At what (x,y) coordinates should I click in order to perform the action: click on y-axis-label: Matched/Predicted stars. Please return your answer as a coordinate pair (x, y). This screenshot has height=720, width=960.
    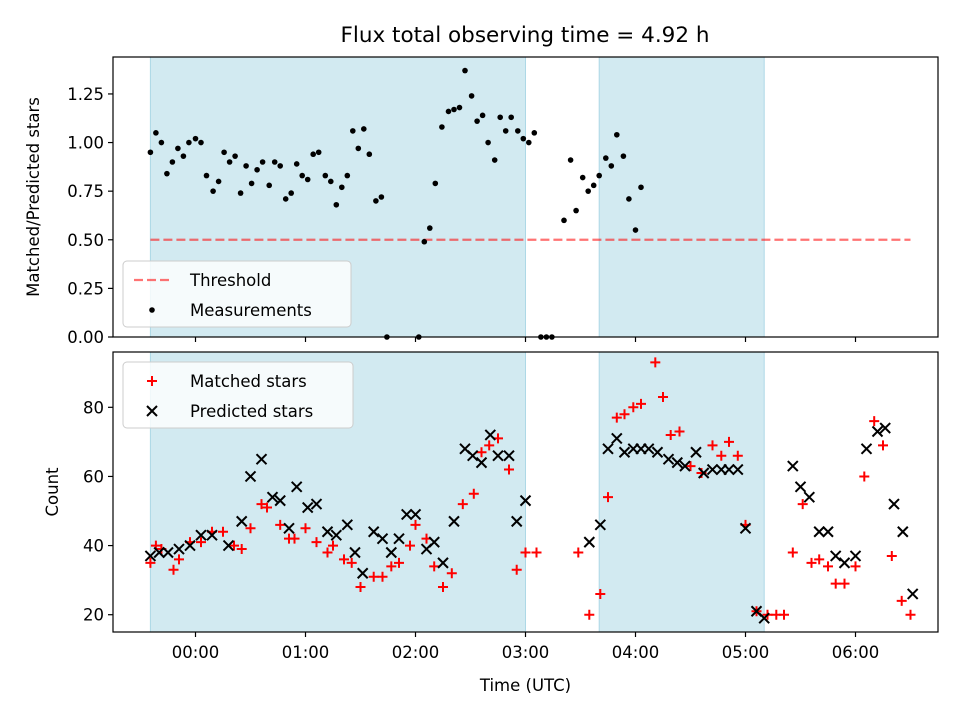
    Looking at the image, I should click on (33, 197).